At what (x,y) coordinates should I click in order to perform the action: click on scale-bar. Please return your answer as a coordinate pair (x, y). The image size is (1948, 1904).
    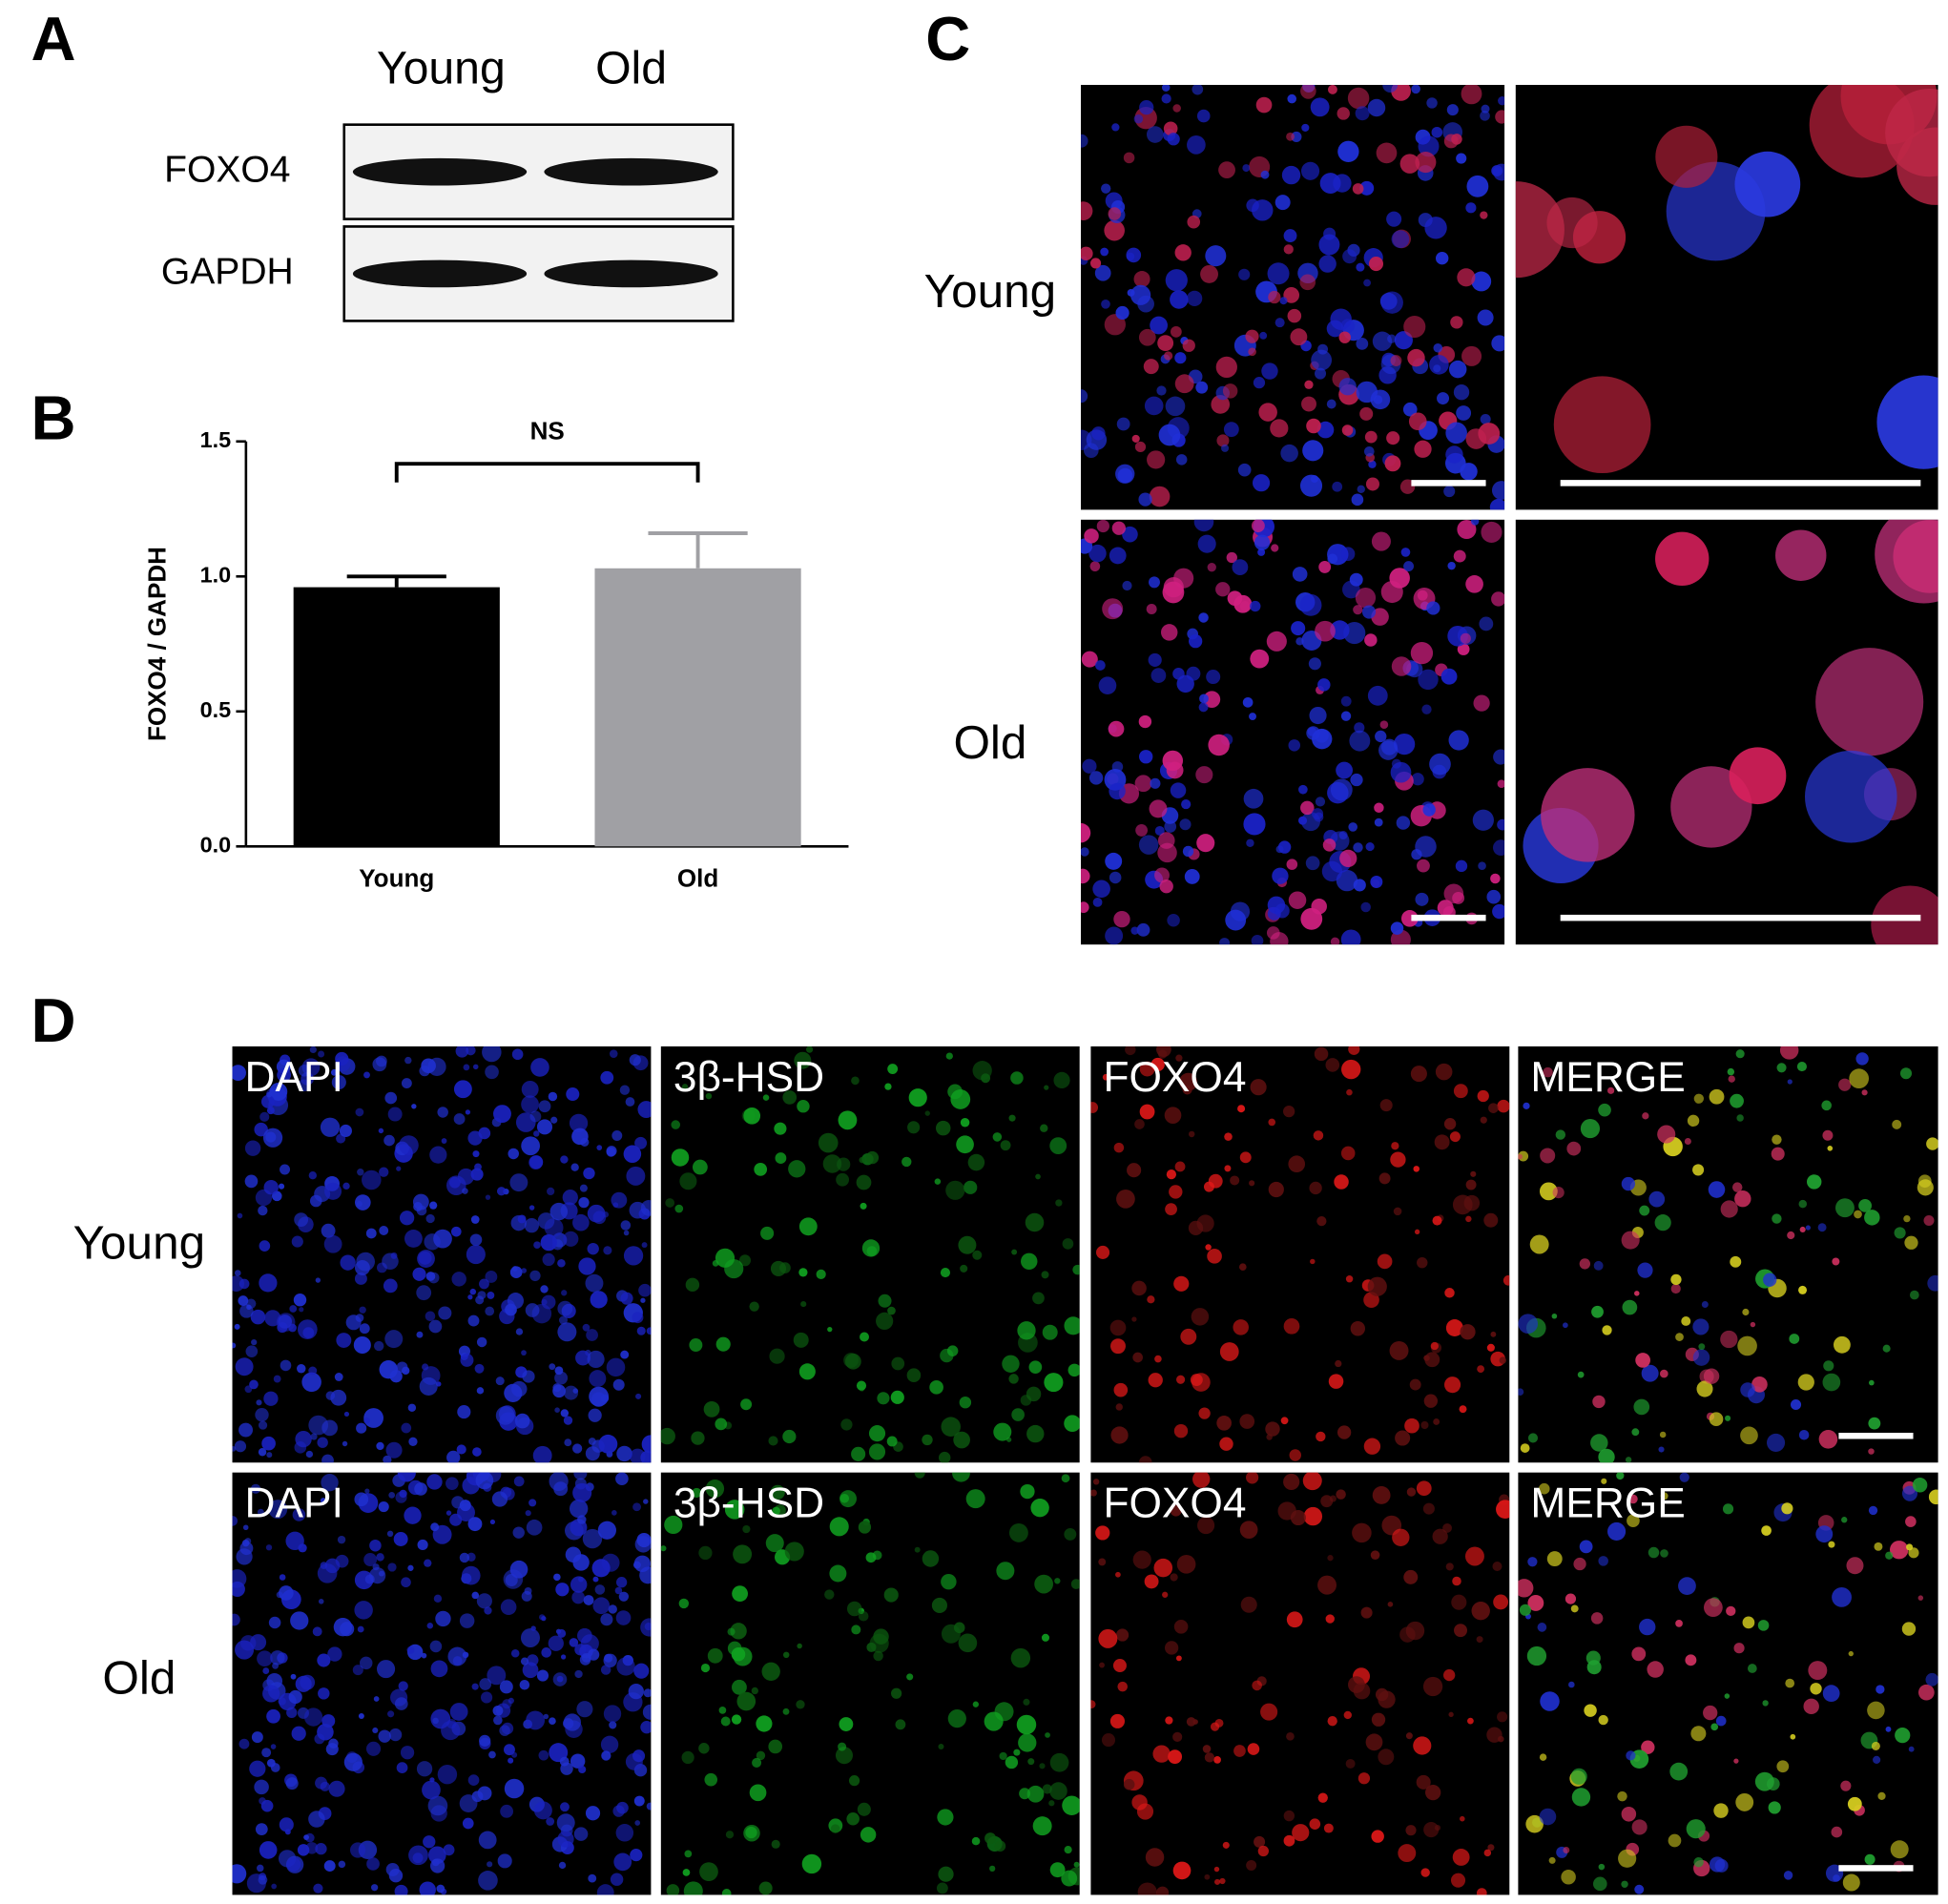
    Looking at the image, I should click on (1448, 483).